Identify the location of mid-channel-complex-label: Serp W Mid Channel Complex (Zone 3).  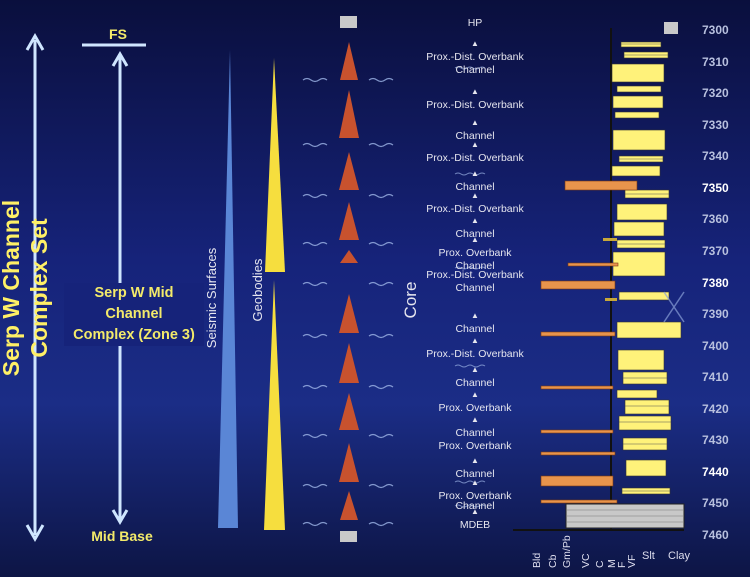
(134, 314).